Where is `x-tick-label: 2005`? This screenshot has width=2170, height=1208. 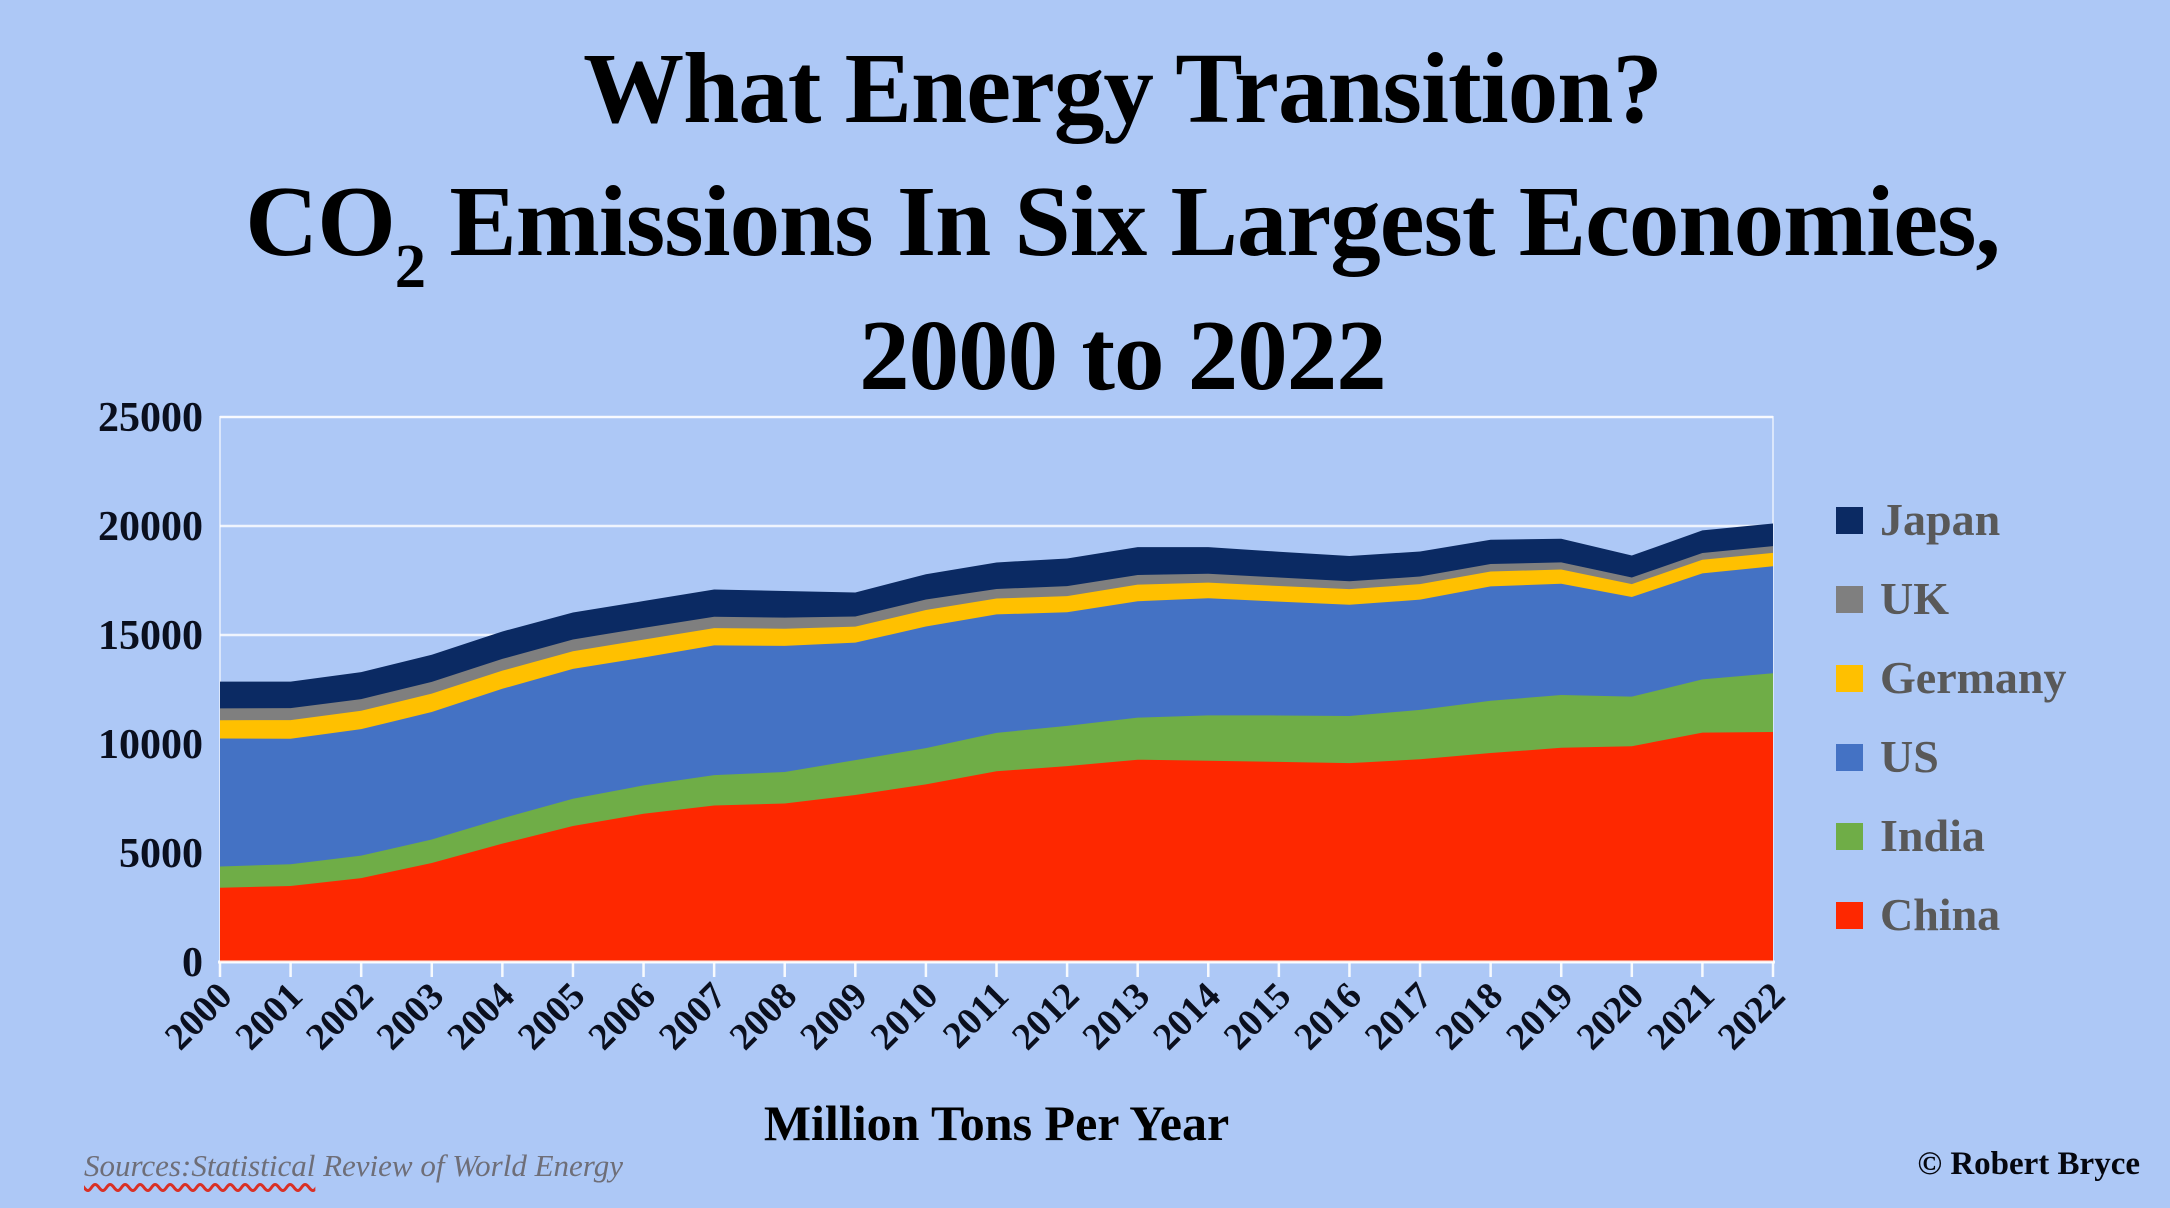 x-tick-label: 2005 is located at coordinates (551, 1016).